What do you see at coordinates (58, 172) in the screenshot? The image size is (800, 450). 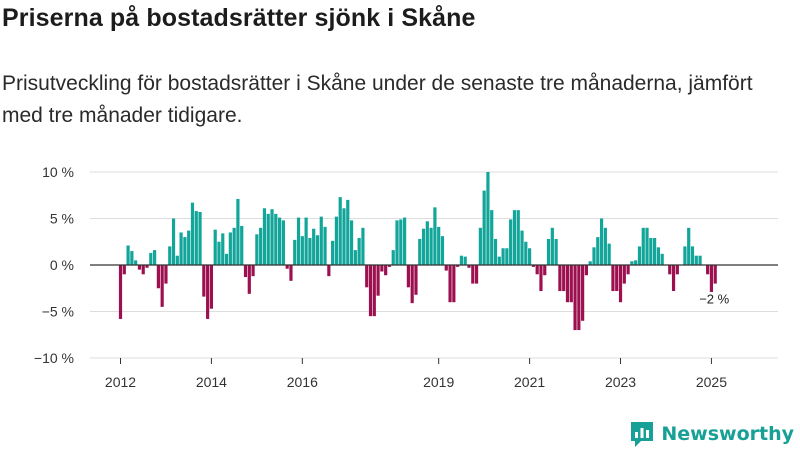 I see `y-tick-label: 10 %` at bounding box center [58, 172].